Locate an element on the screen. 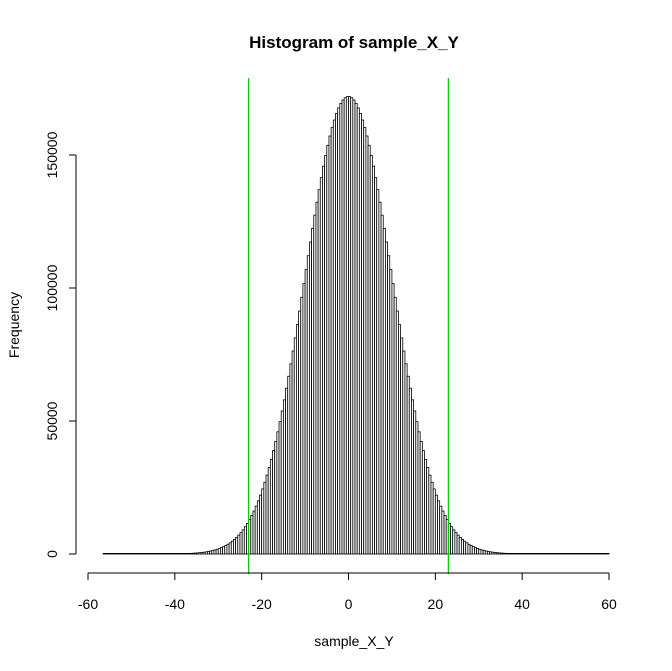 This screenshot has height=671, width=672. x-tick-label: 40 is located at coordinates (522, 604).